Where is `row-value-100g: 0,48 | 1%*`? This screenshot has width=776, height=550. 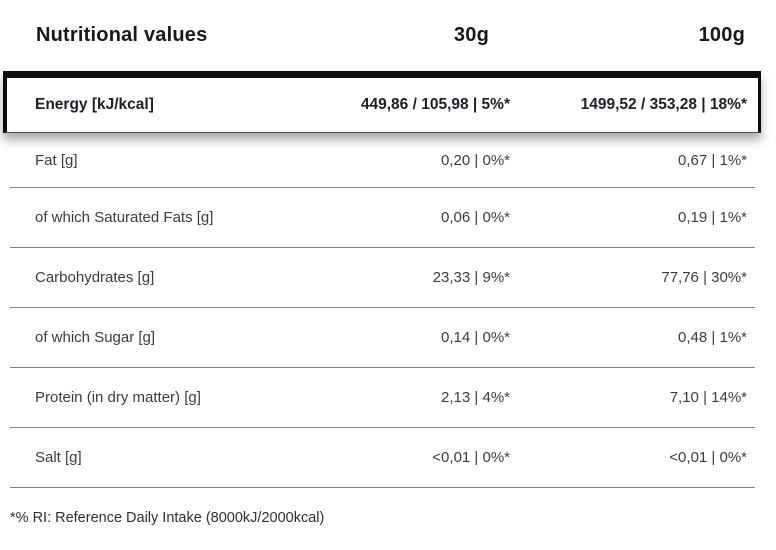 row-value-100g: 0,48 | 1%* is located at coordinates (712, 337).